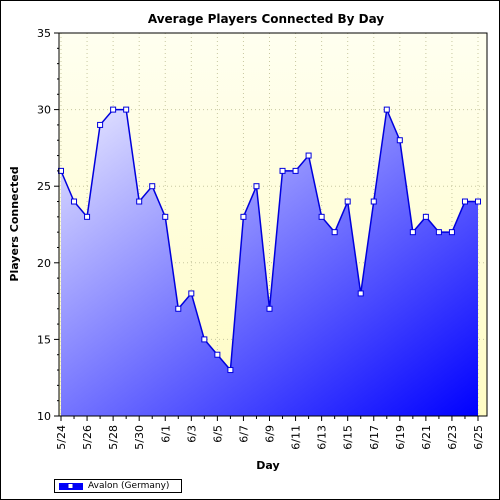 Image resolution: width=500 pixels, height=500 pixels. What do you see at coordinates (452, 437) in the screenshot?
I see `x-tick-label: 6/23` at bounding box center [452, 437].